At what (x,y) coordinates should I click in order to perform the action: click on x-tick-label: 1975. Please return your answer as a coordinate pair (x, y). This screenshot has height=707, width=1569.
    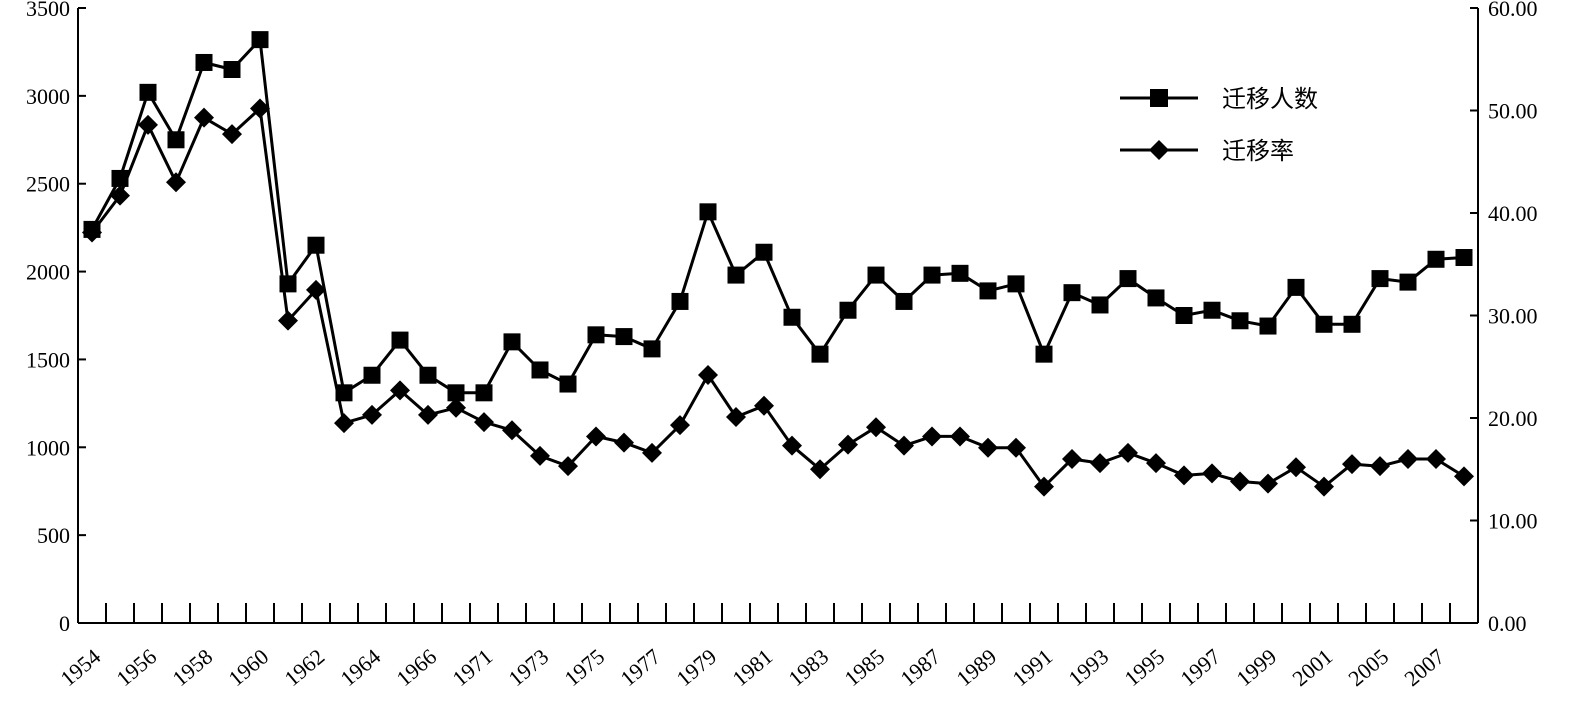
    Looking at the image, I should click on (584, 667).